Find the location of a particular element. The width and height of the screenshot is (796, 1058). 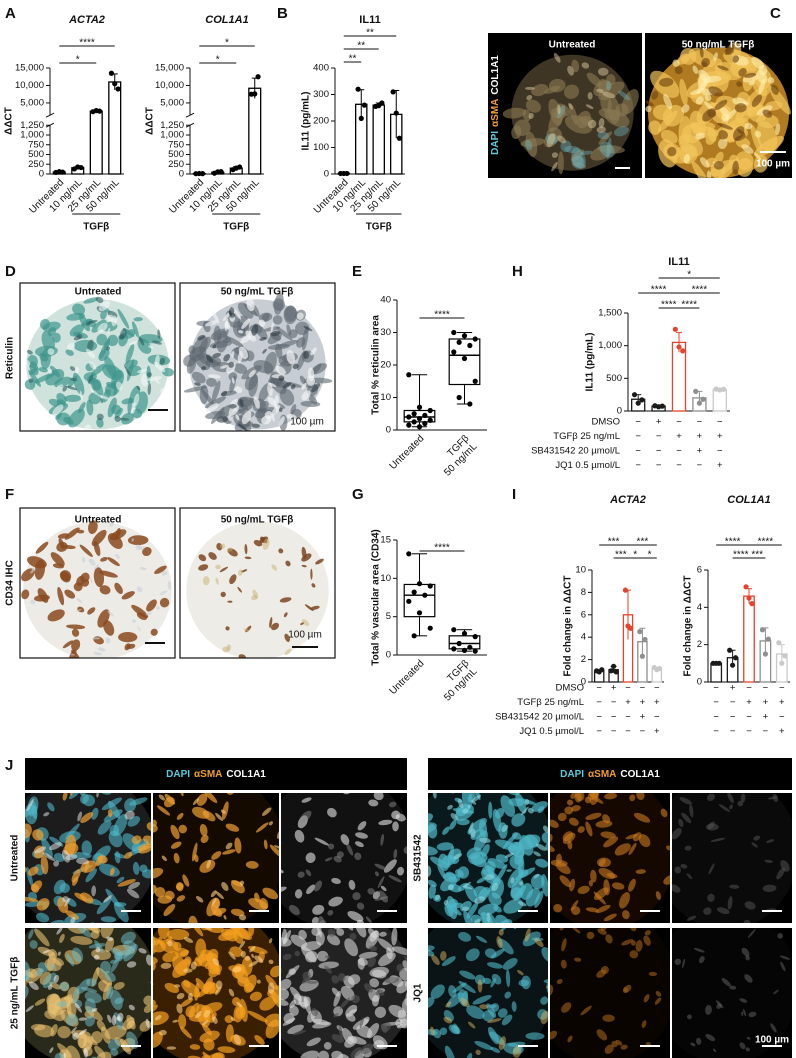

y-tick-label: 30 is located at coordinates (385, 332).